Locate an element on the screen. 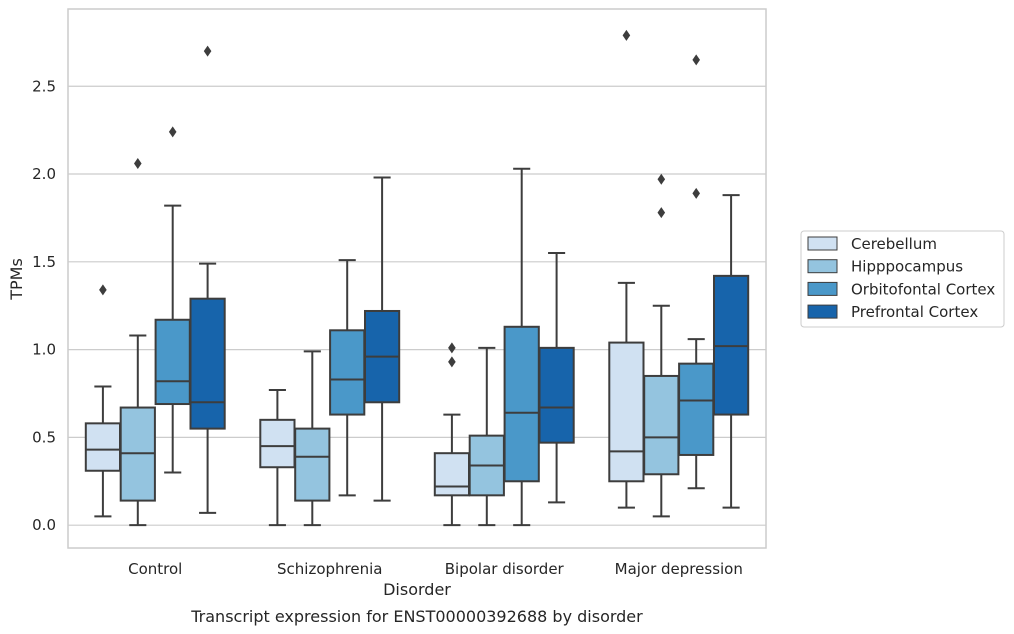  x-axis-label: Disorder is located at coordinates (417, 589).